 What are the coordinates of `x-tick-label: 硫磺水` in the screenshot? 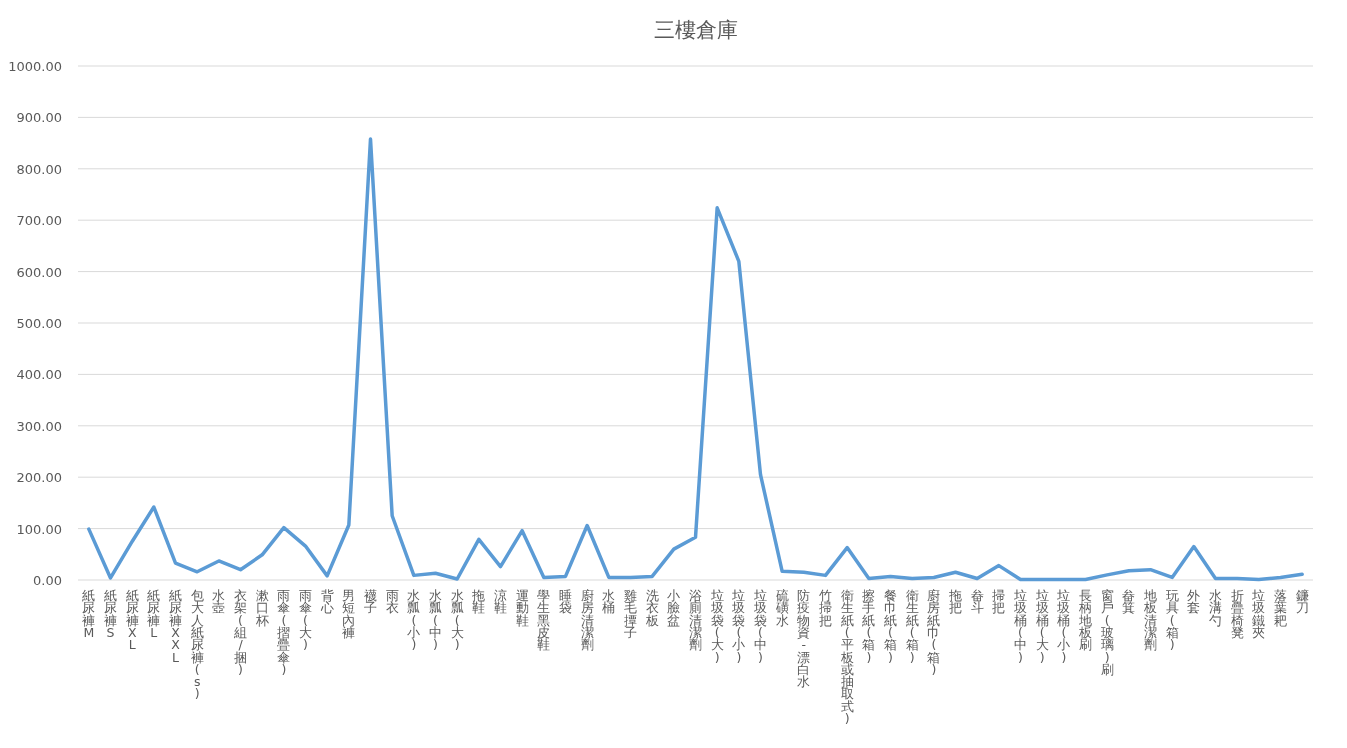 It's located at (781, 608).